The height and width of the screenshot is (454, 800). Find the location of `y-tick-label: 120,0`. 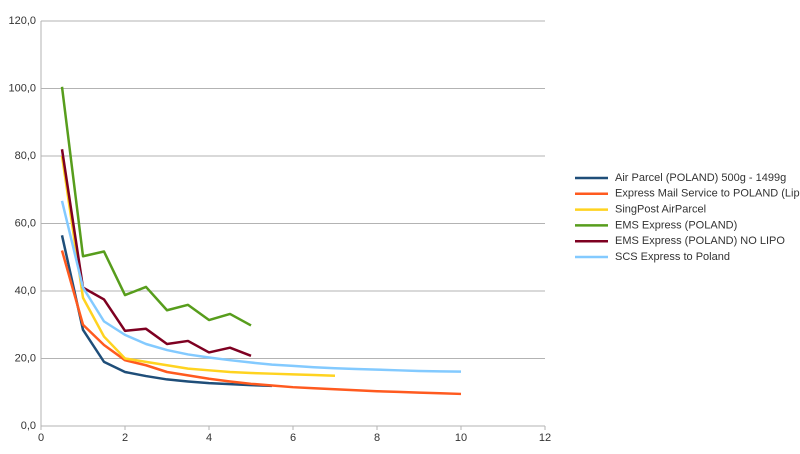

y-tick-label: 120,0 is located at coordinates (22, 21).